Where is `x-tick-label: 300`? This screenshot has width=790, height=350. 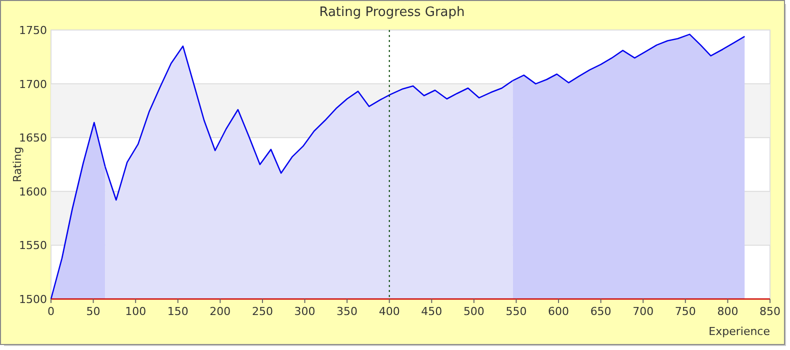 x-tick-label: 300 is located at coordinates (305, 311).